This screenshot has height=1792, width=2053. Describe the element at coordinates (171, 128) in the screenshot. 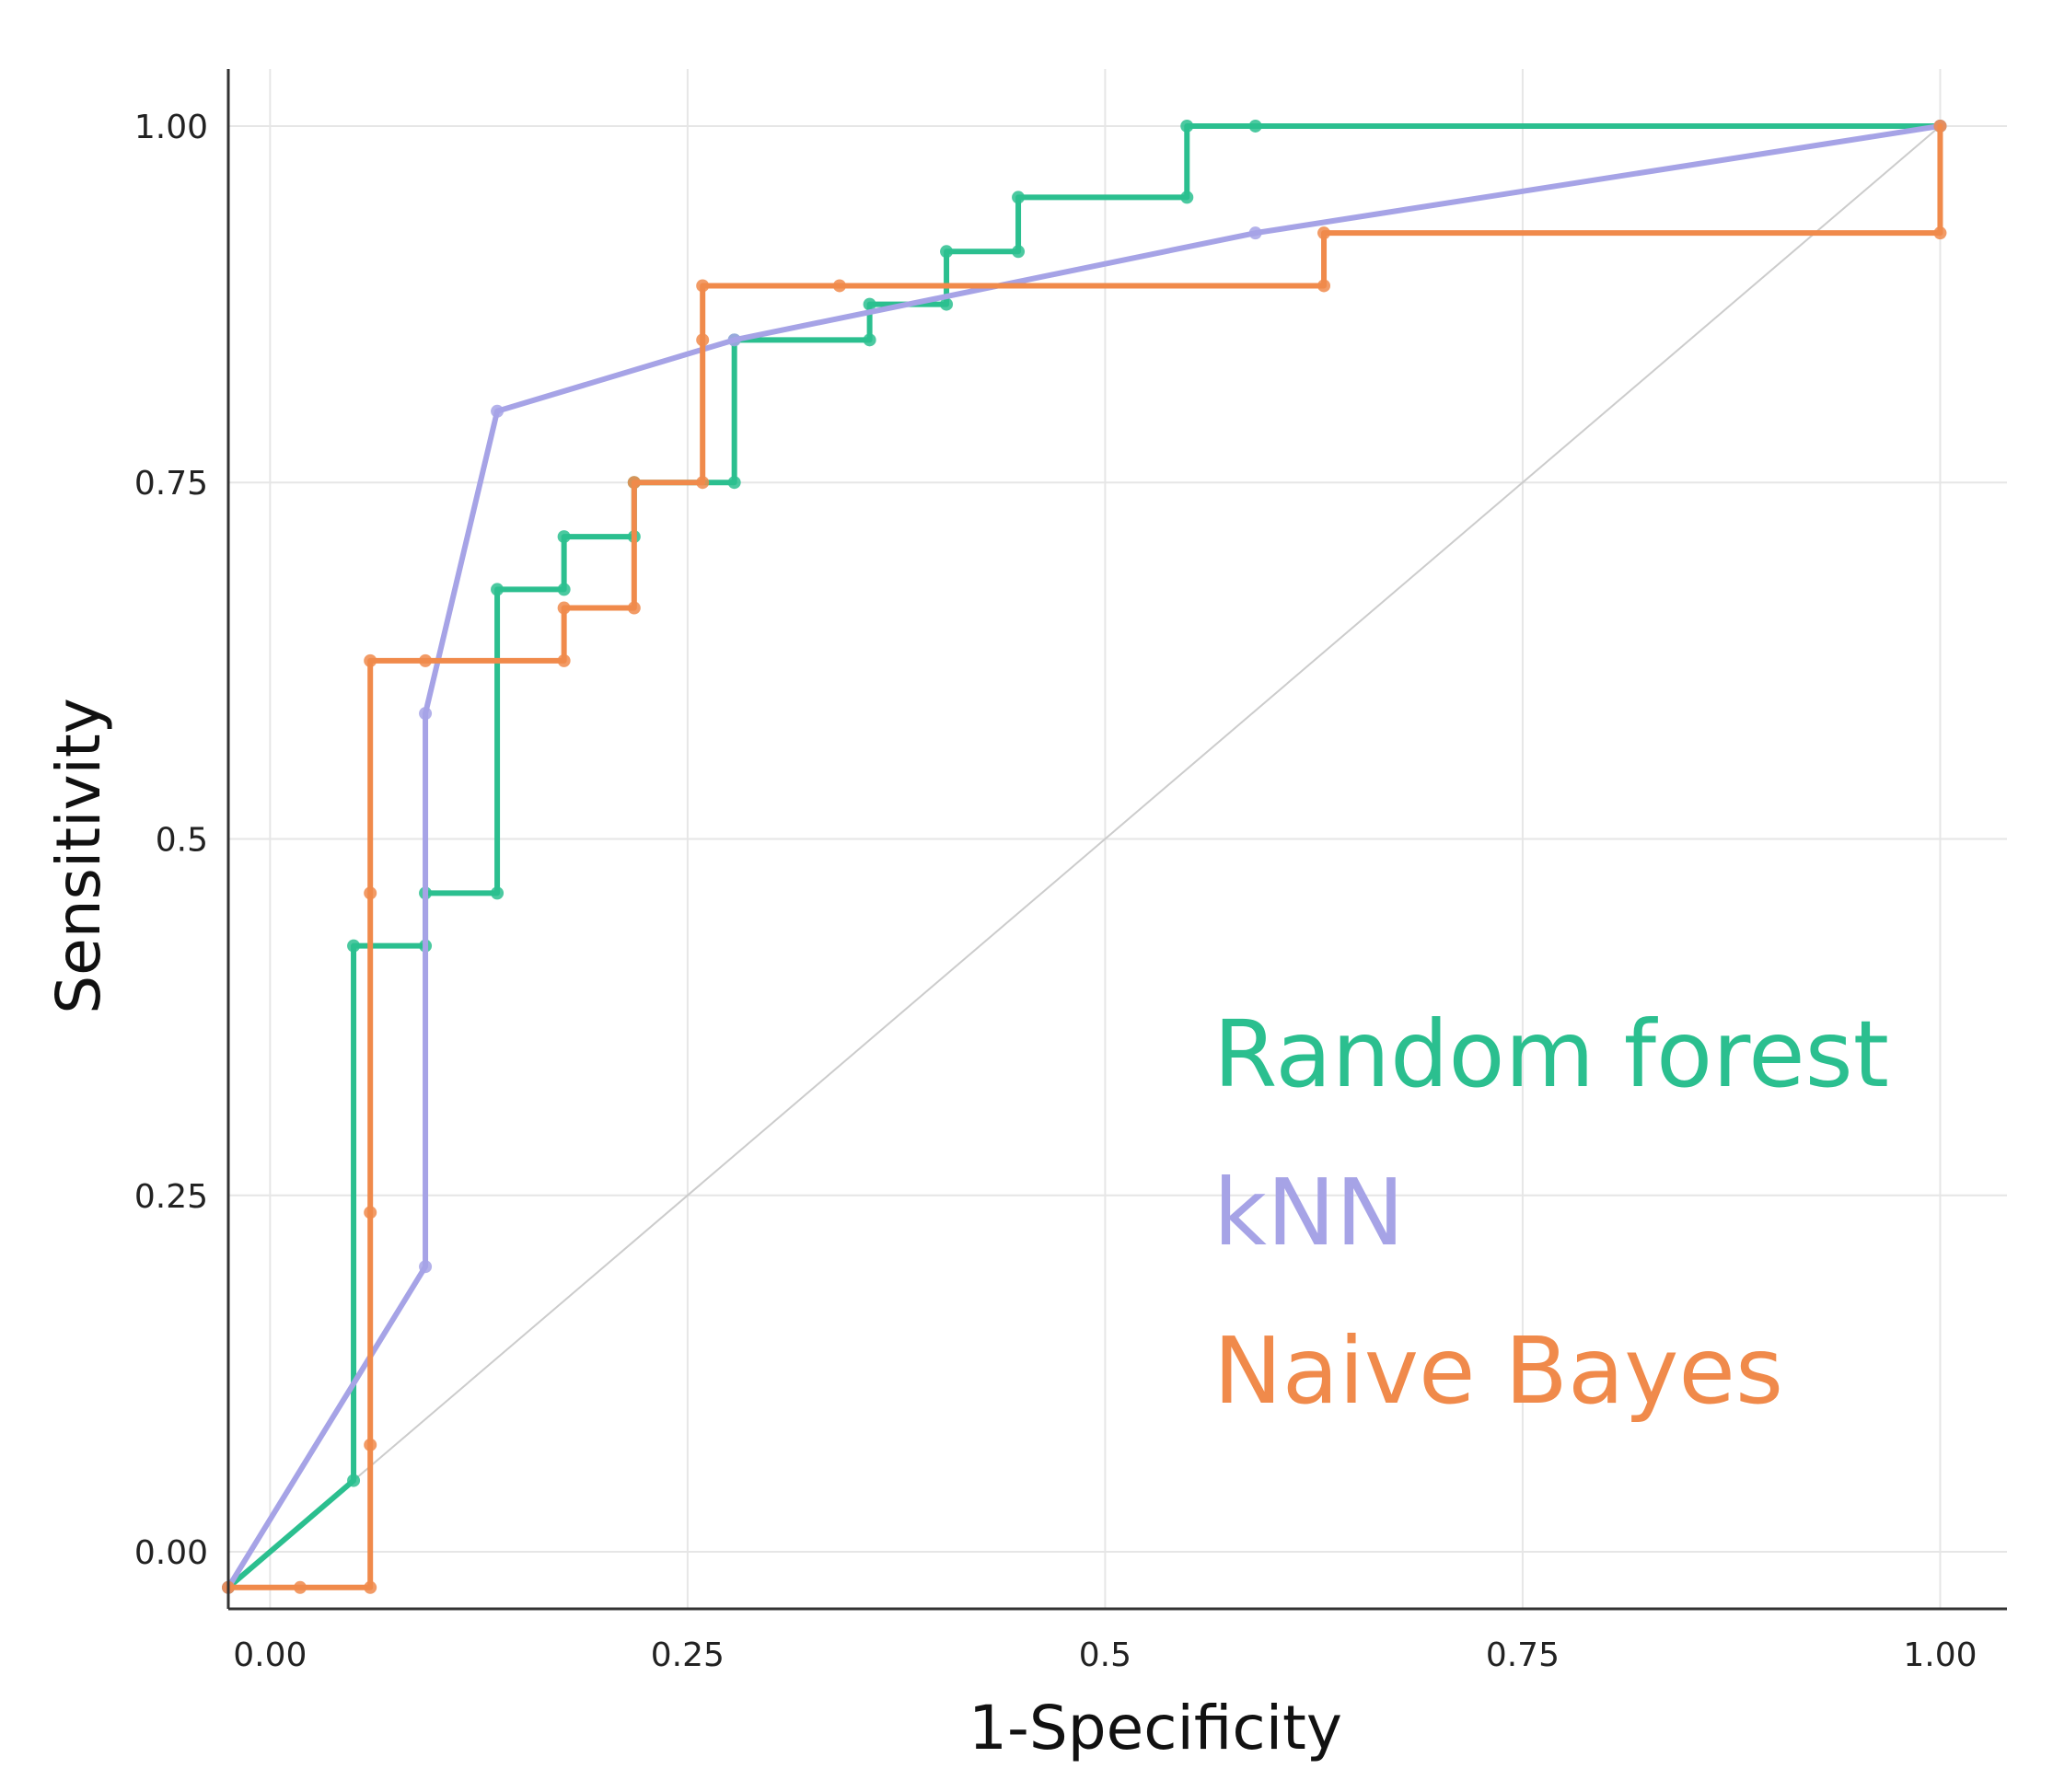

I see `y-tick-label: 1.00` at that location.